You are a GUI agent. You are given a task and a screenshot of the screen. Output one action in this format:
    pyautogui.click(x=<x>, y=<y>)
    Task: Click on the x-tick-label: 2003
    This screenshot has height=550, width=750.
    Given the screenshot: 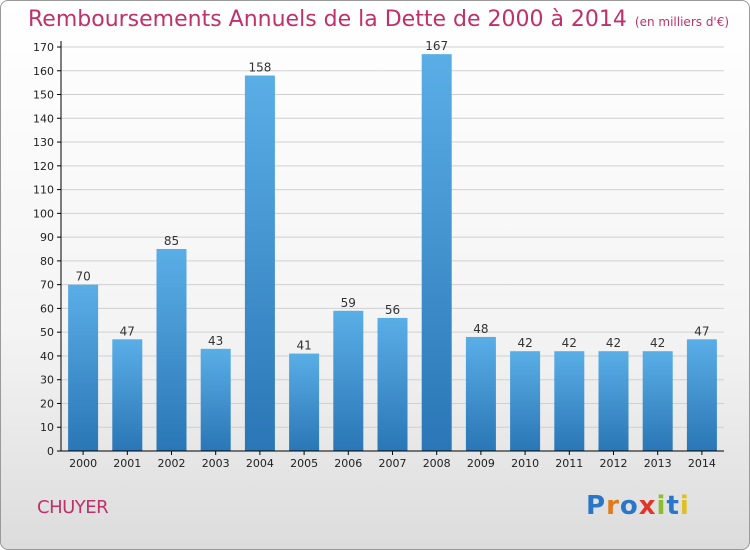 What is the action you would take?
    pyautogui.click(x=216, y=463)
    